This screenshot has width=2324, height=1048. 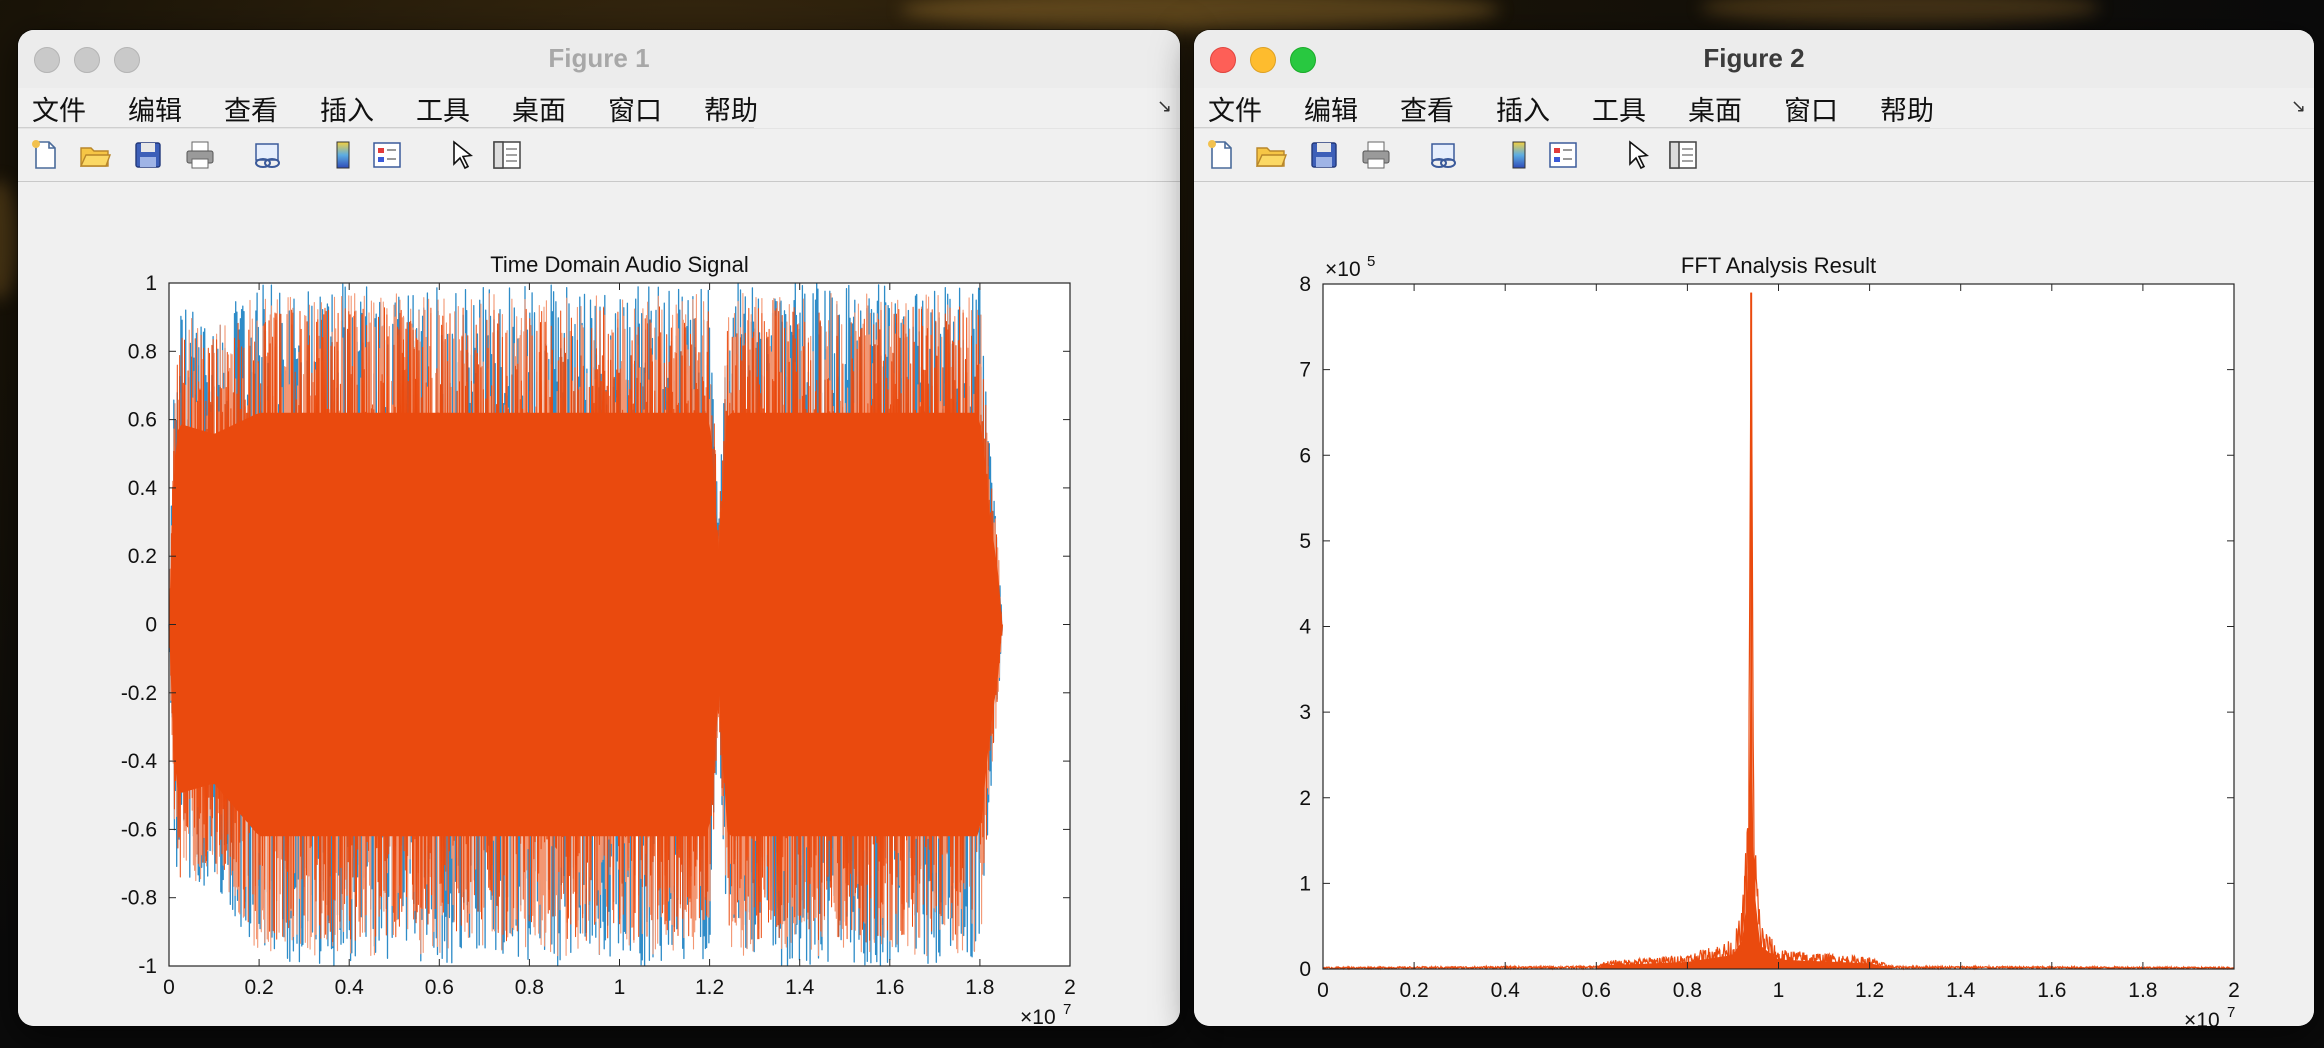 What do you see at coordinates (1343, 269) in the screenshot?
I see `y-axis-multiplier: ×10` at bounding box center [1343, 269].